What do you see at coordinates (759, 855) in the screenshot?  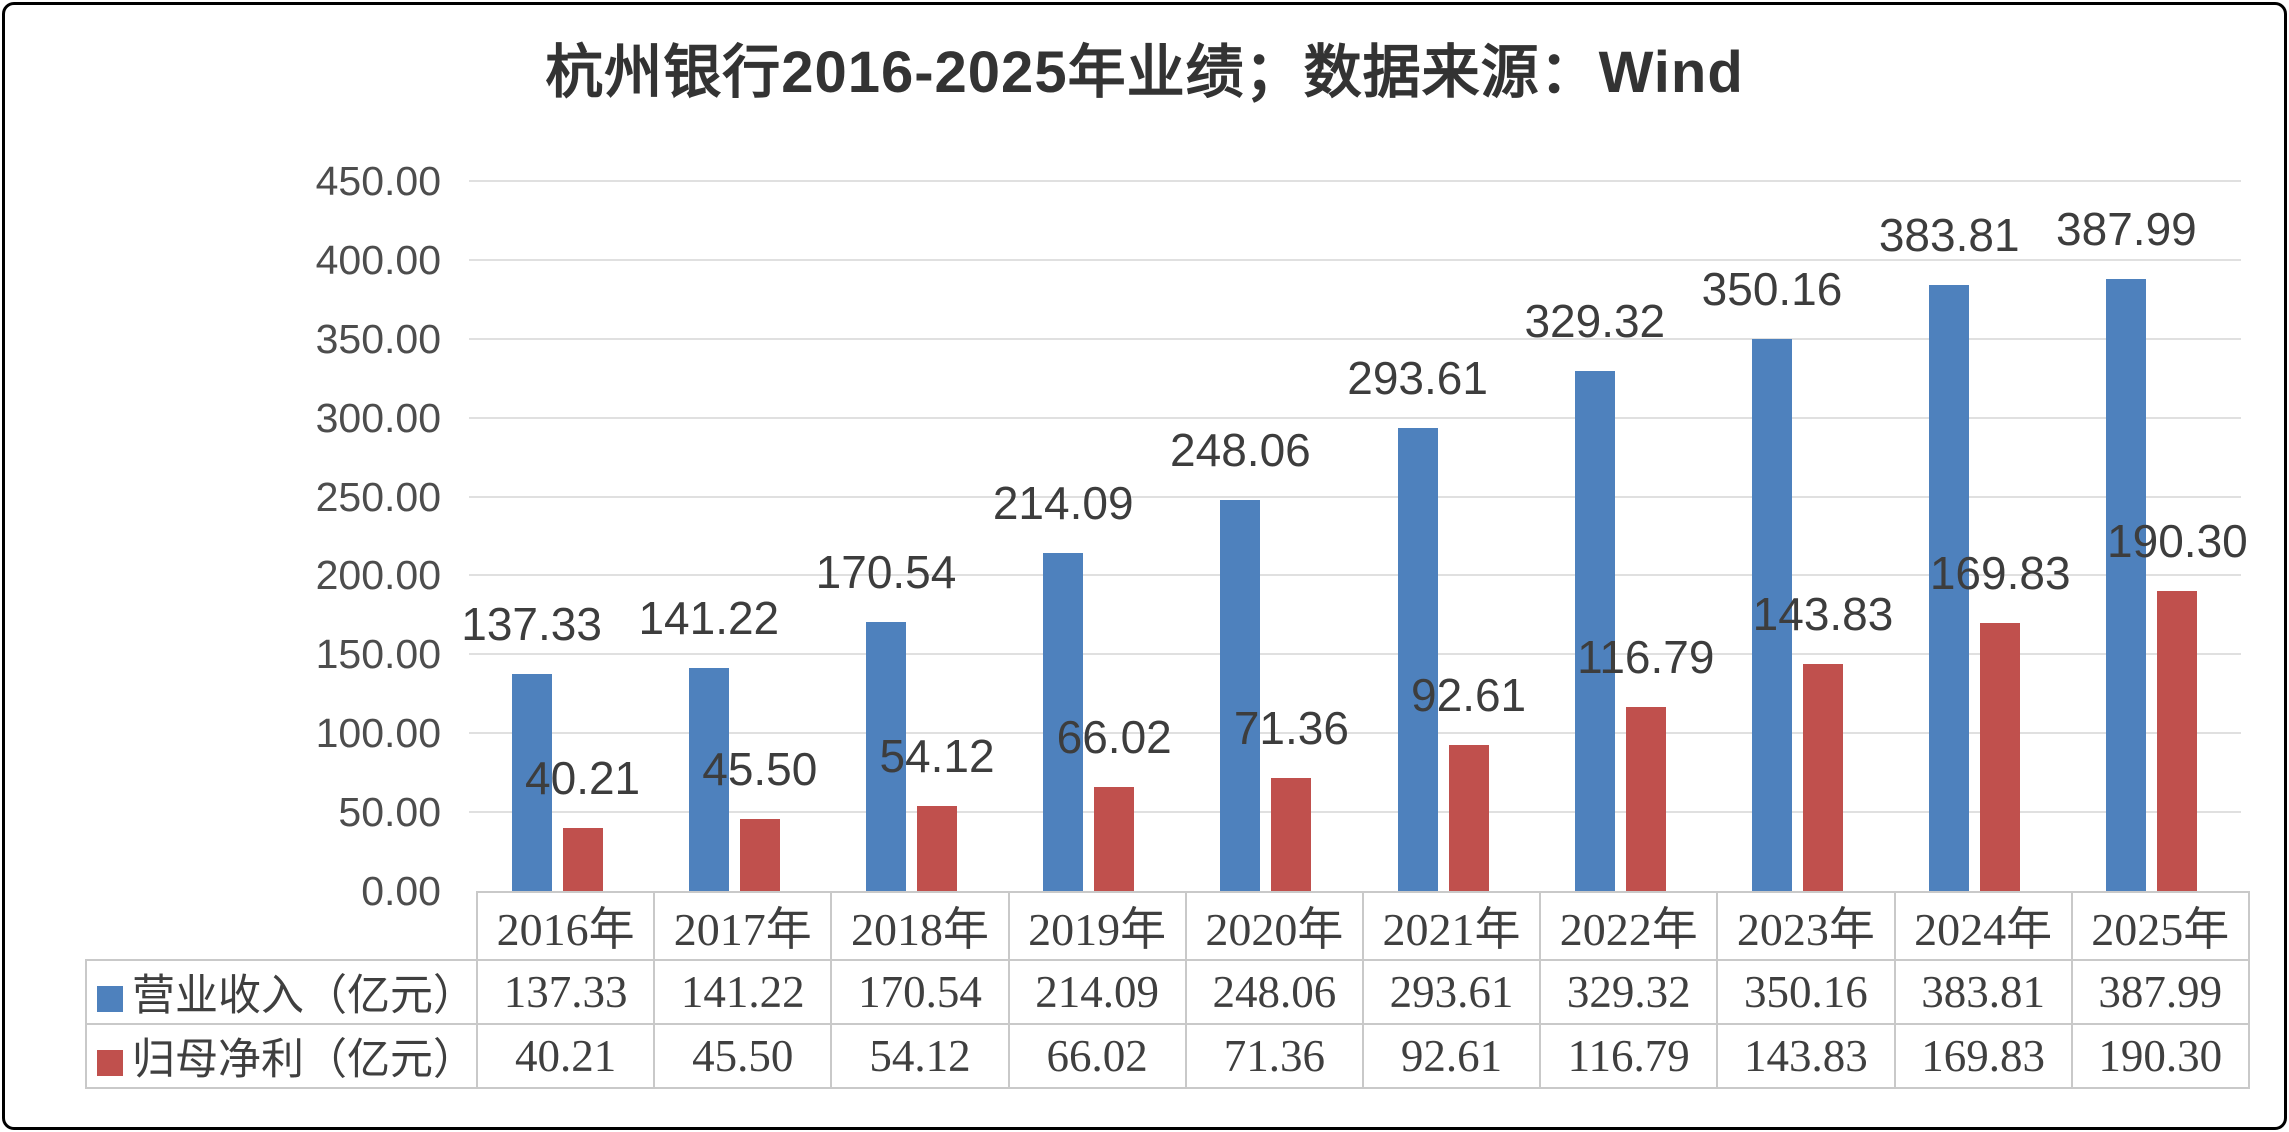 I see `bar-profit-2017年` at bounding box center [759, 855].